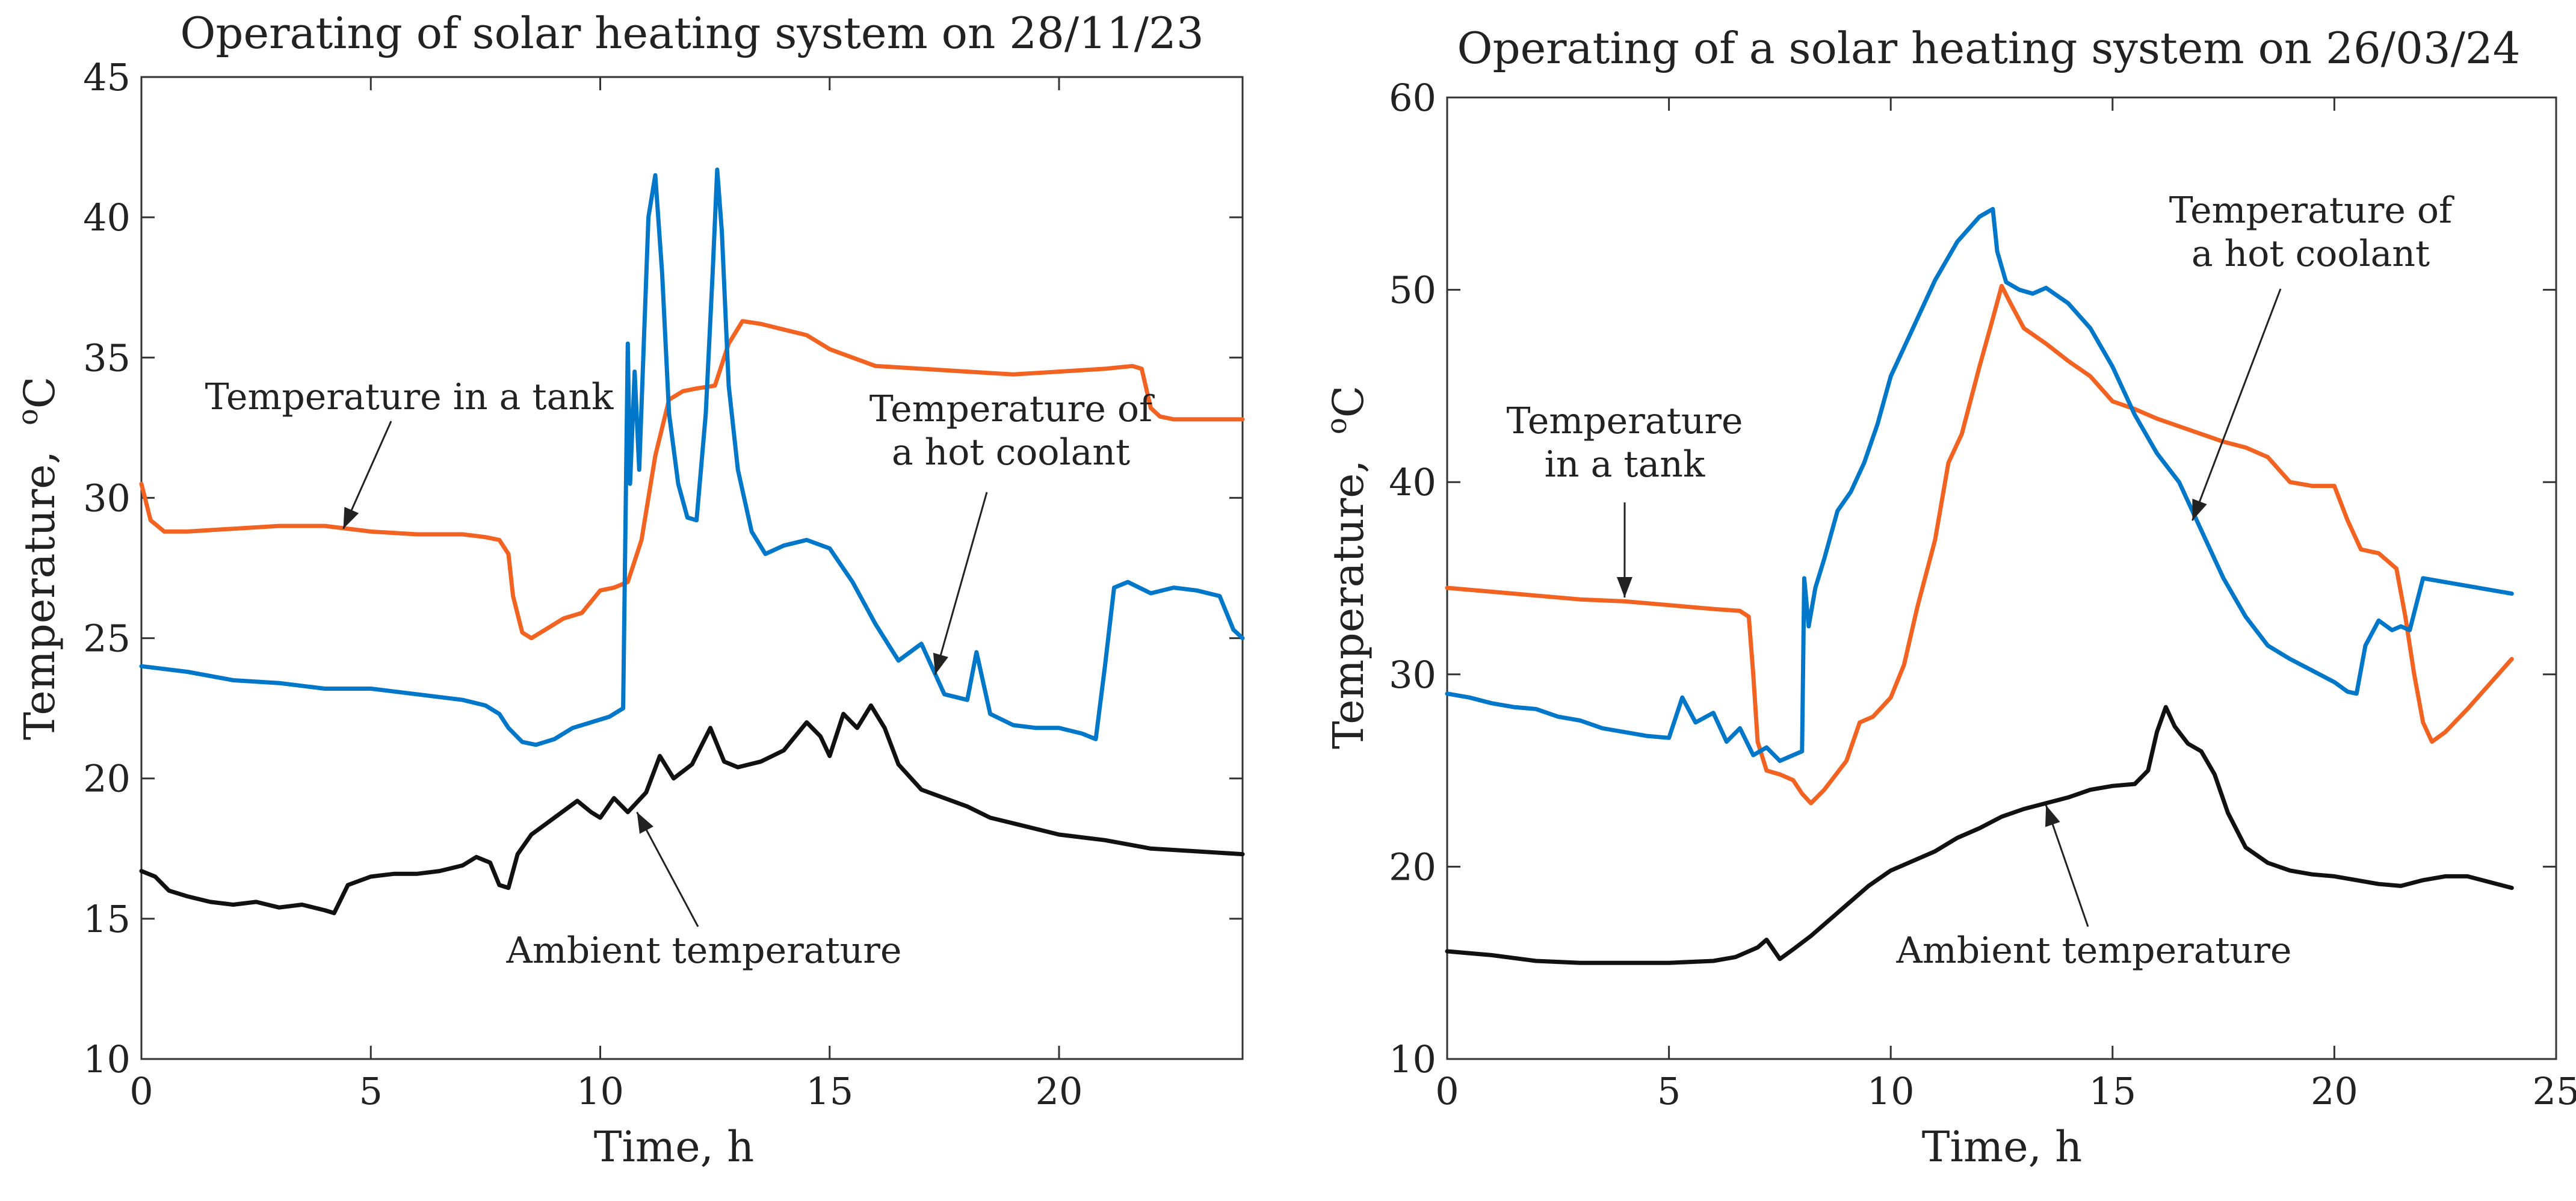  I want to click on y-tick-label: 50, so click(1412, 290).